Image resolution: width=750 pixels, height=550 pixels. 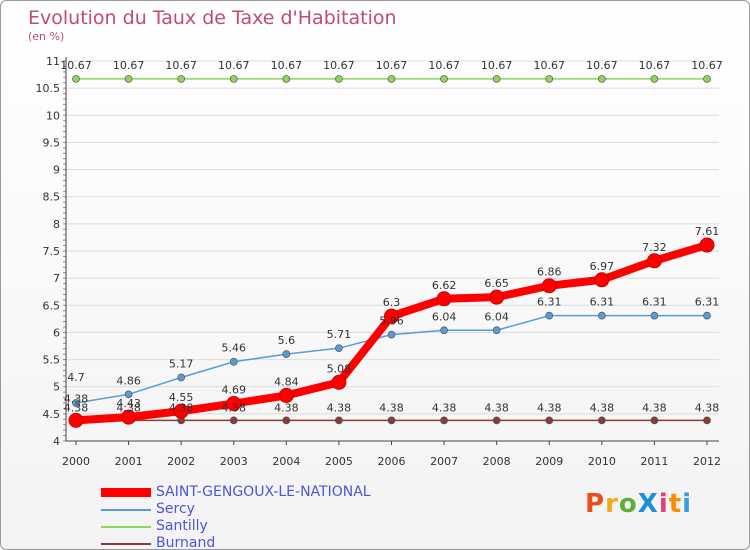 What do you see at coordinates (52, 360) in the screenshot?
I see `y-tick-label: 5.5` at bounding box center [52, 360].